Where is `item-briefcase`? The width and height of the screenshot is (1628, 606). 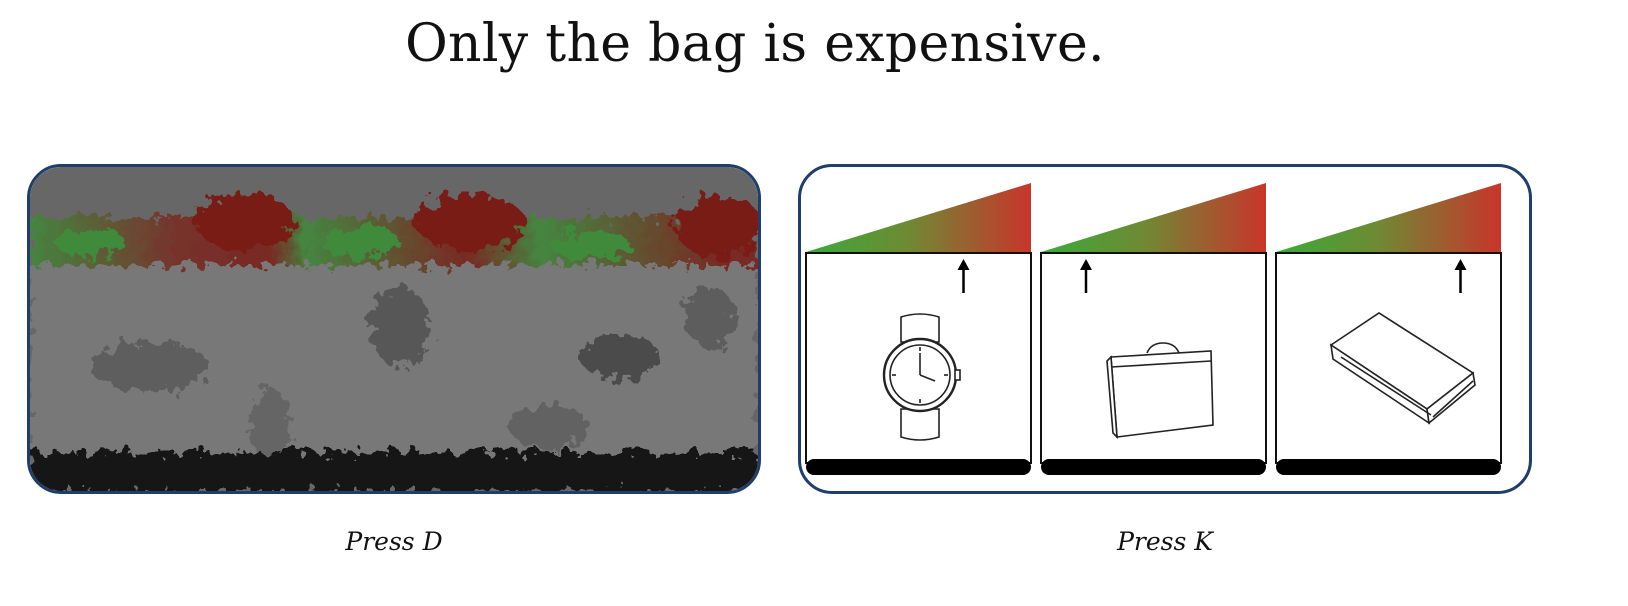
item-briefcase is located at coordinates (1153, 329).